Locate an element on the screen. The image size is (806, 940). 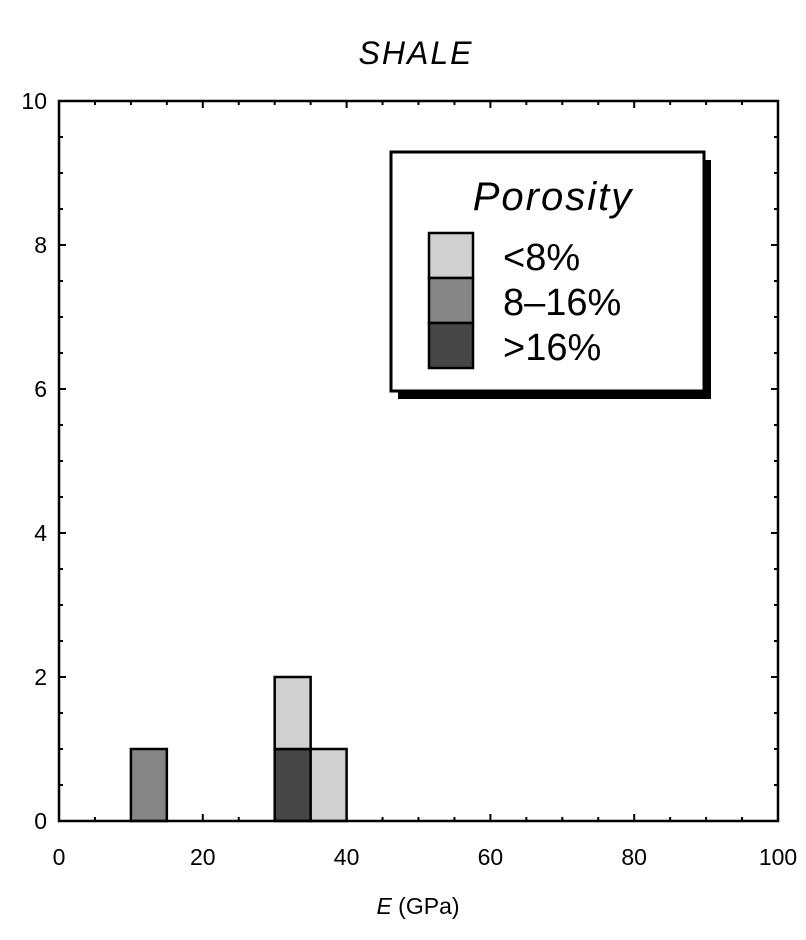
legend-items: <8%8–16%>16% is located at coordinates (524, 300).